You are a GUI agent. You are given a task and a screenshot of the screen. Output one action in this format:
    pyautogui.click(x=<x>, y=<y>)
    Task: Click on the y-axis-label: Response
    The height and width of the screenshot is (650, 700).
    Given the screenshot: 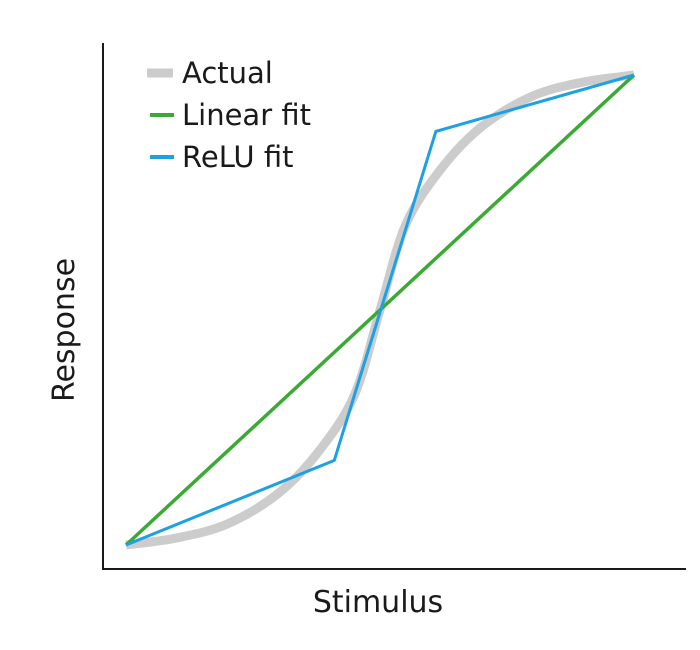 What is the action you would take?
    pyautogui.click(x=64, y=330)
    